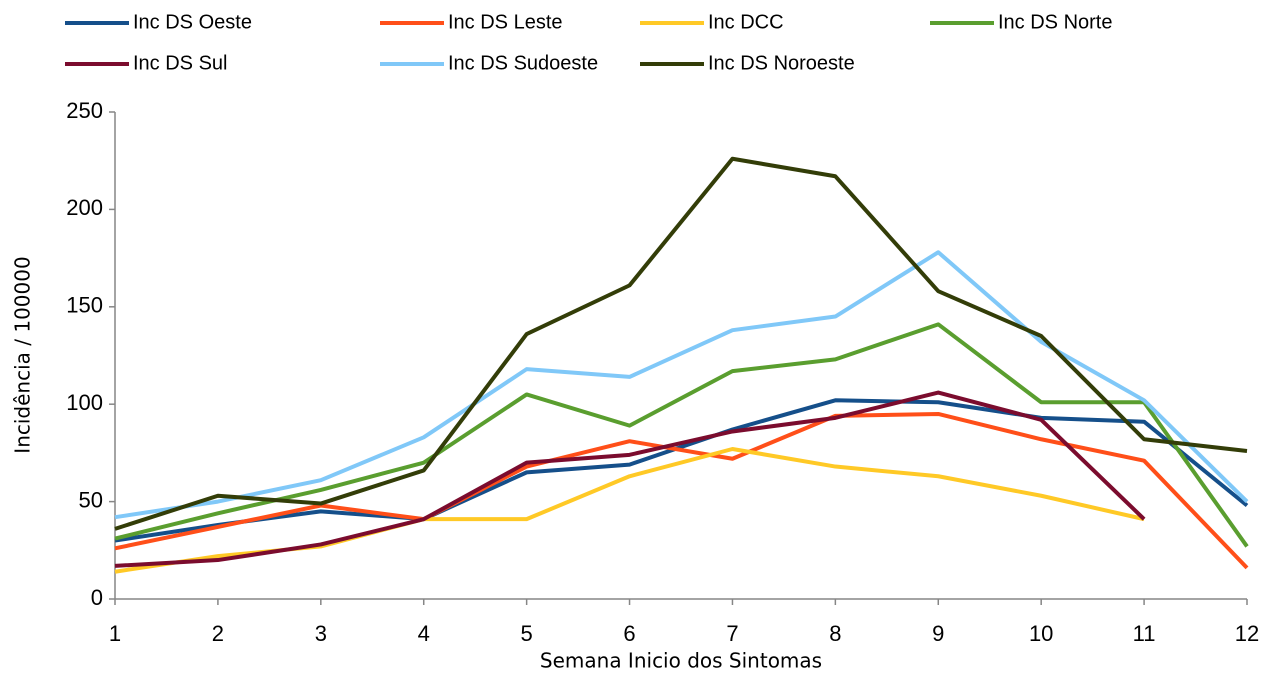 This screenshot has height=674, width=1268. What do you see at coordinates (84, 207) in the screenshot?
I see `y-tick-label: 200` at bounding box center [84, 207].